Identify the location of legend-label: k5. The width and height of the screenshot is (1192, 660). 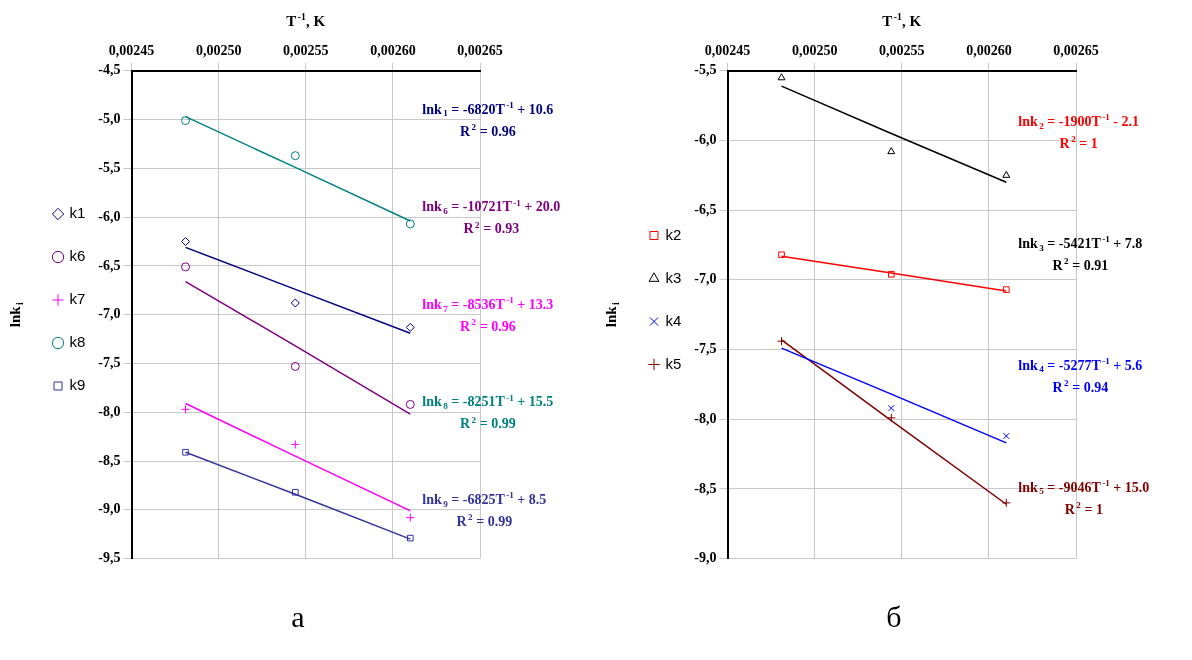
(673, 363).